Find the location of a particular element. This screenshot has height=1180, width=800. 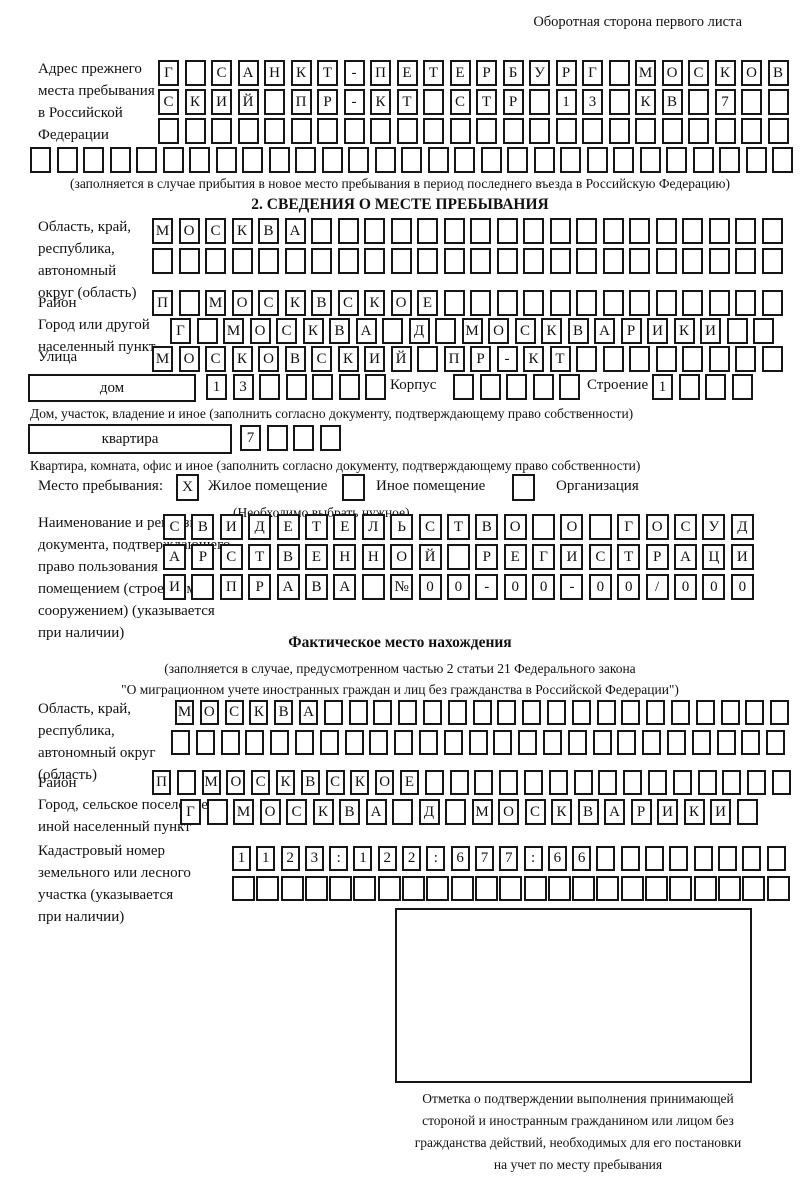

district-label: Район is located at coordinates (57, 303).